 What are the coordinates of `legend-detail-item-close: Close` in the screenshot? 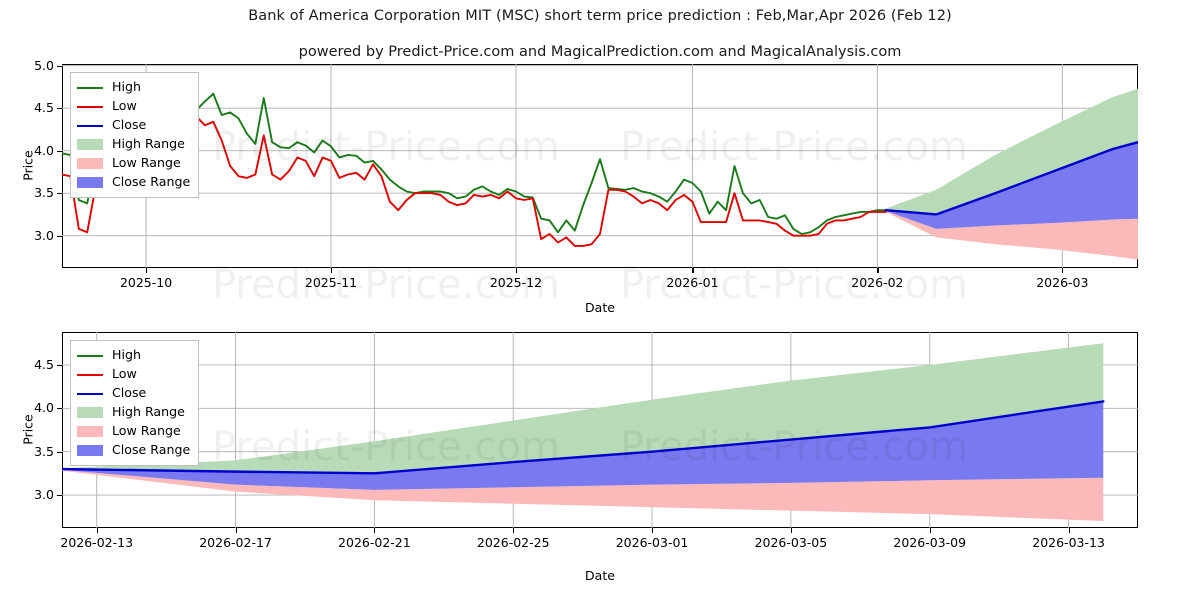 It's located at (133, 393).